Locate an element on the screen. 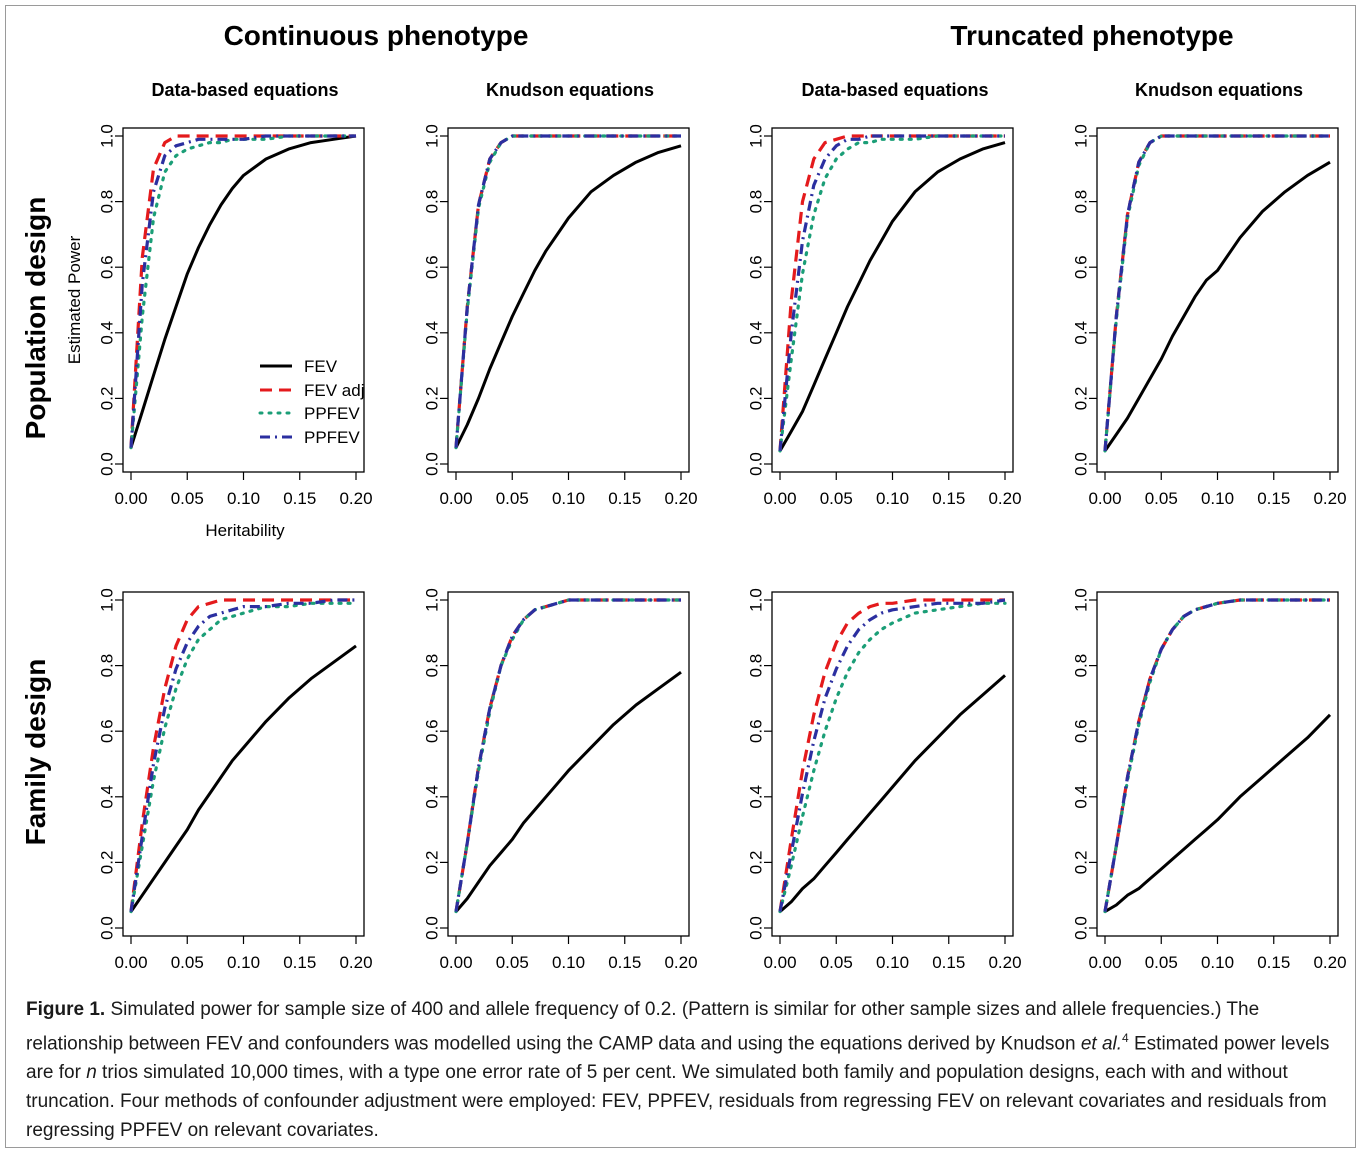 Image resolution: width=1362 pixels, height=1153 pixels. y-axis-title: Estimated Power is located at coordinates (74, 299).